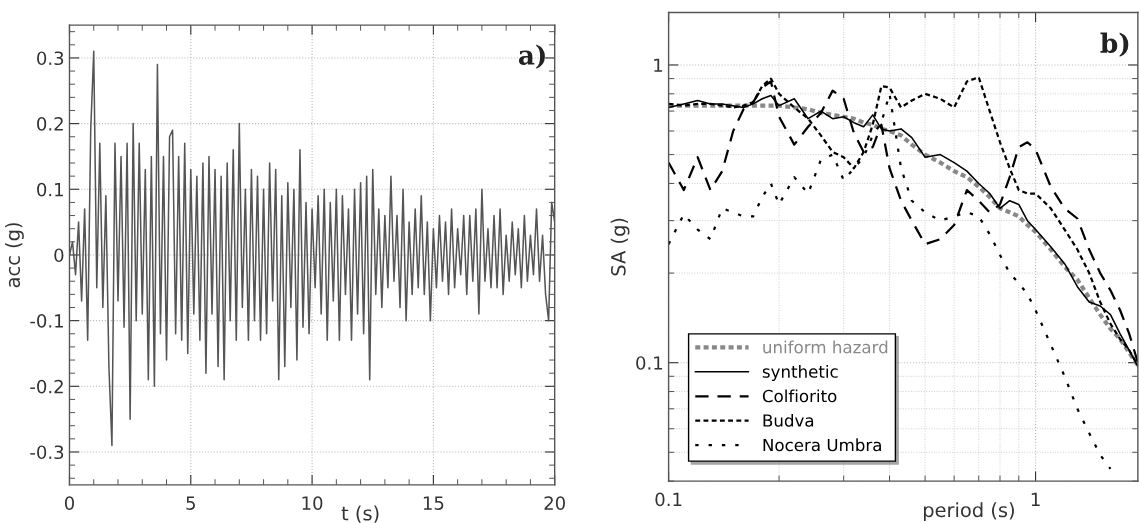 The image size is (1139, 523). What do you see at coordinates (46, 321) in the screenshot?
I see `y-tick-label: -0.1` at bounding box center [46, 321].